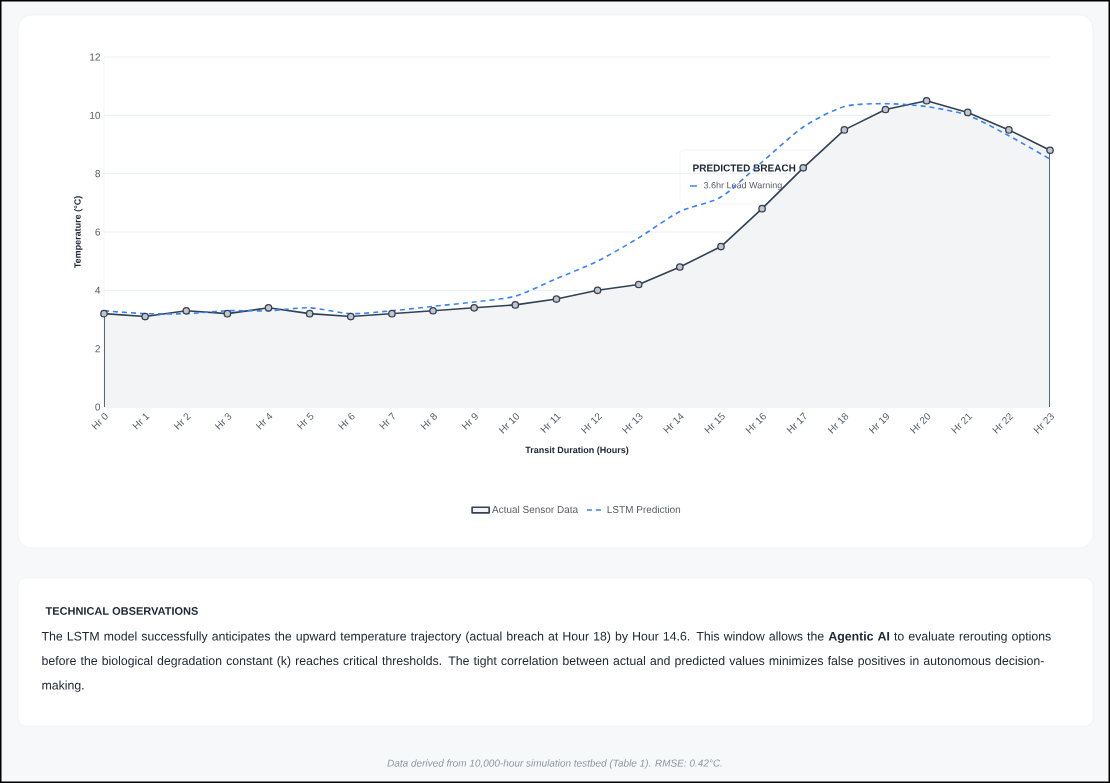  I want to click on x-tick-label: Hr 19, so click(879, 423).